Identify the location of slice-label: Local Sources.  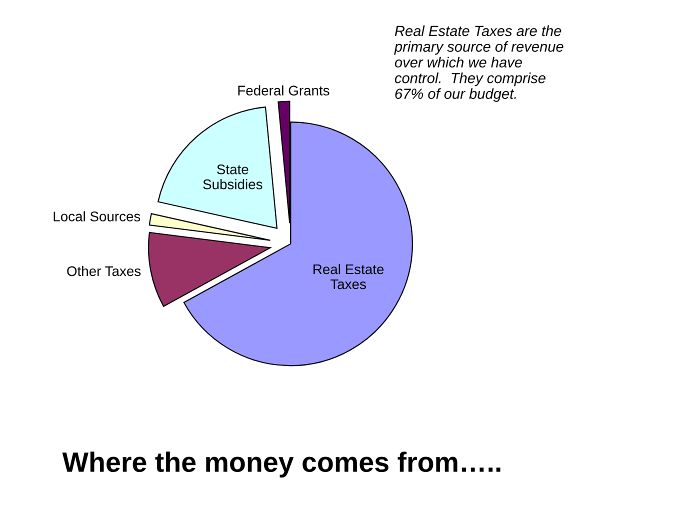
(97, 216).